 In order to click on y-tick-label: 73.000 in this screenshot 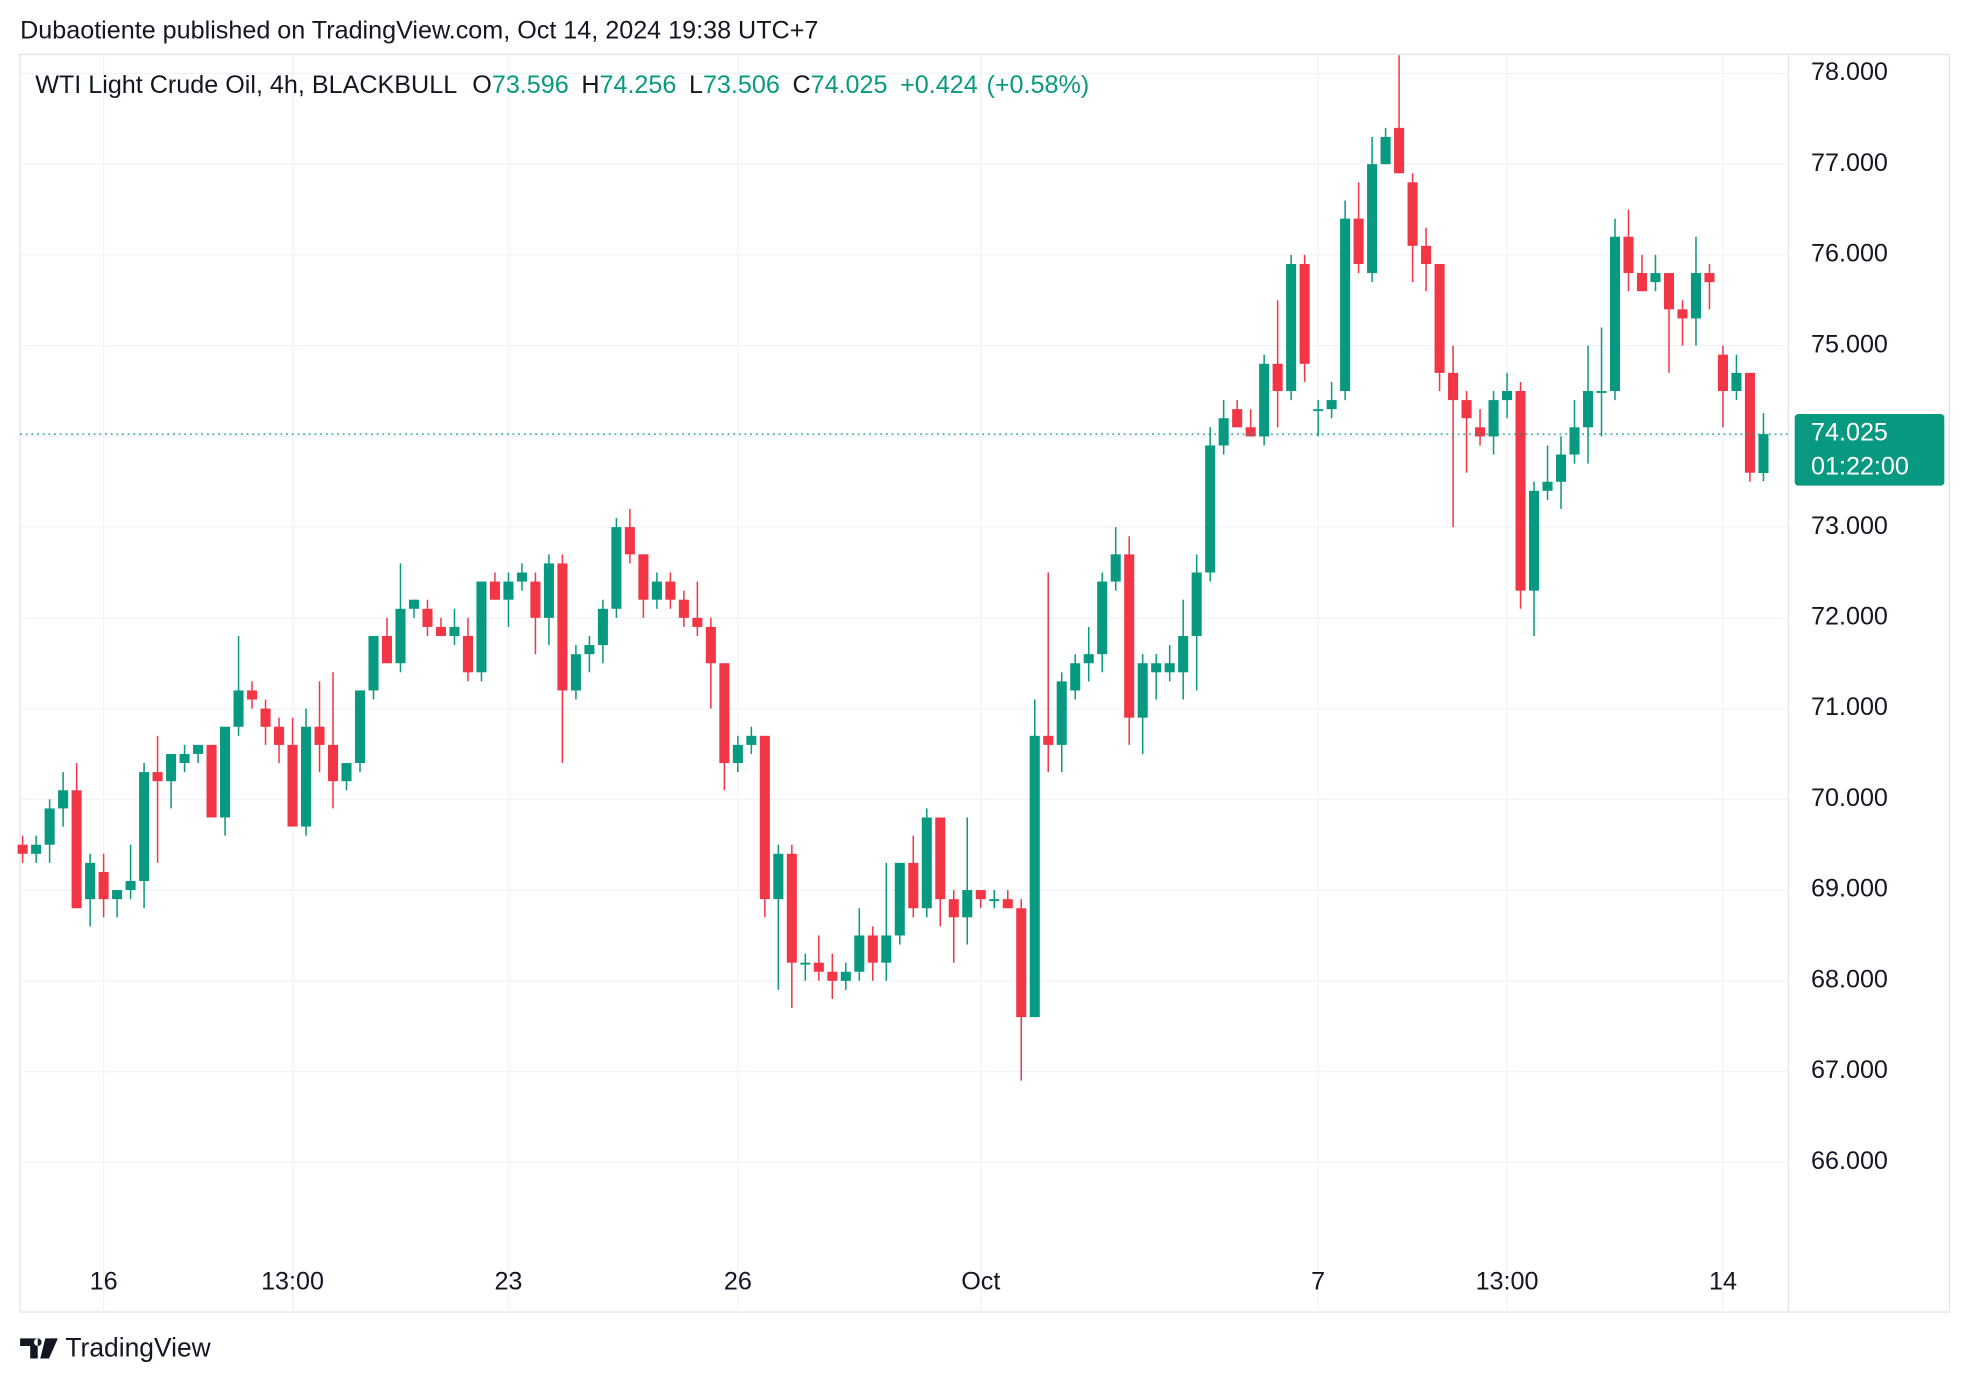, I will do `click(1849, 526)`.